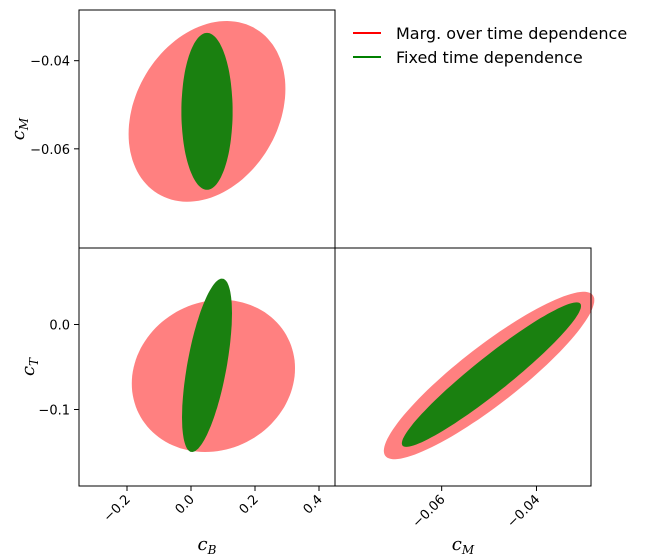 The height and width of the screenshot is (557, 650). Describe the element at coordinates (463, 545) in the screenshot. I see `xlabel-cM: cM` at that location.